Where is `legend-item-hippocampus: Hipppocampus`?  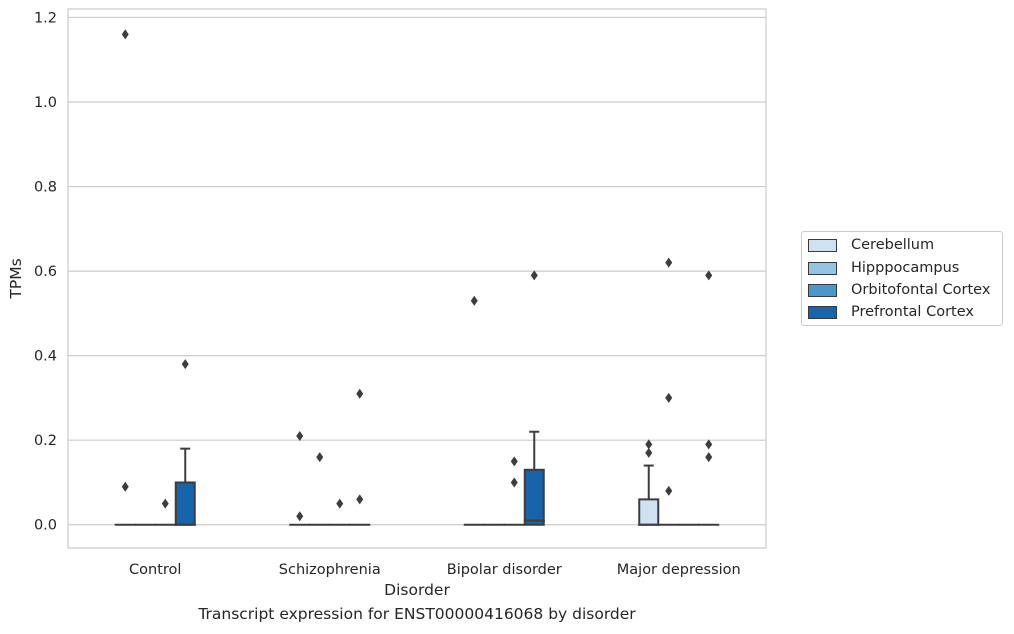
legend-item-hippocampus: Hipppocampus is located at coordinates (883, 268).